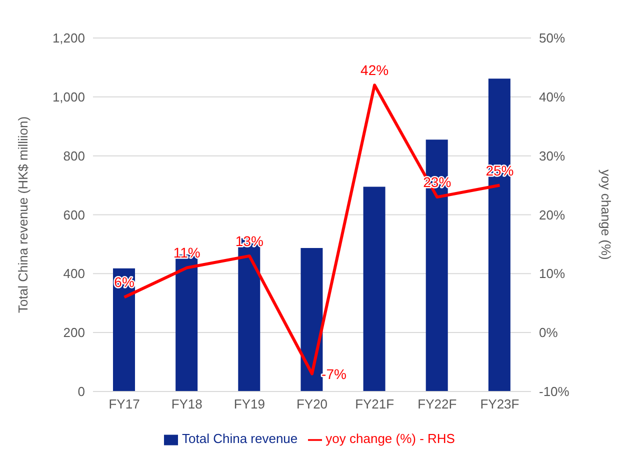 Image resolution: width=629 pixels, height=460 pixels. Describe the element at coordinates (240, 438) in the screenshot. I see `legend-label: Total China revenue` at that location.